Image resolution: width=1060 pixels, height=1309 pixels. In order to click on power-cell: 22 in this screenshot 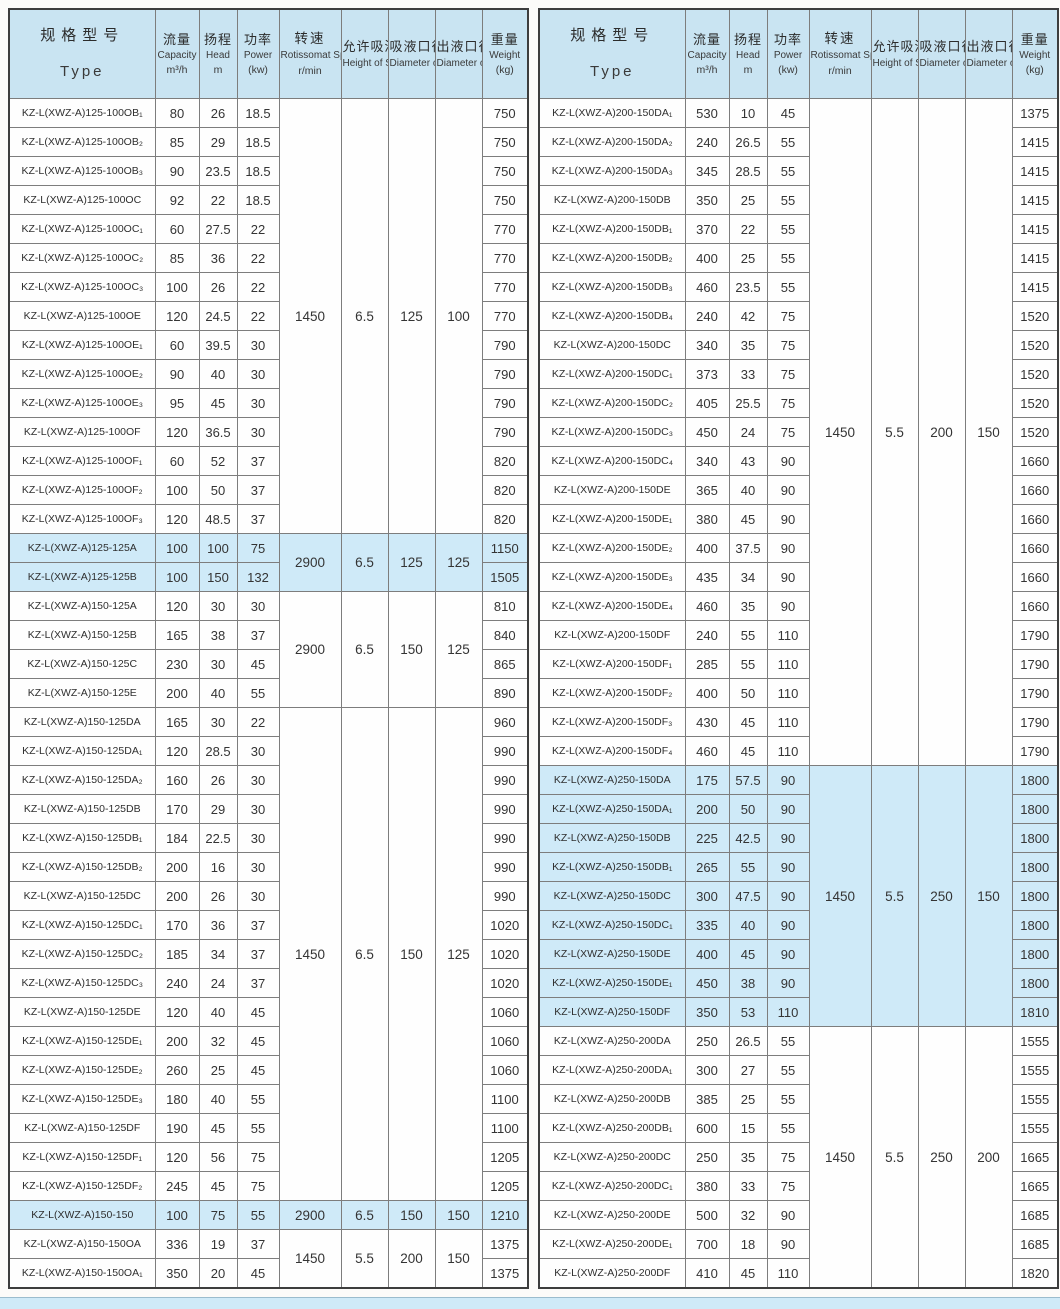, I will do `click(258, 229)`.